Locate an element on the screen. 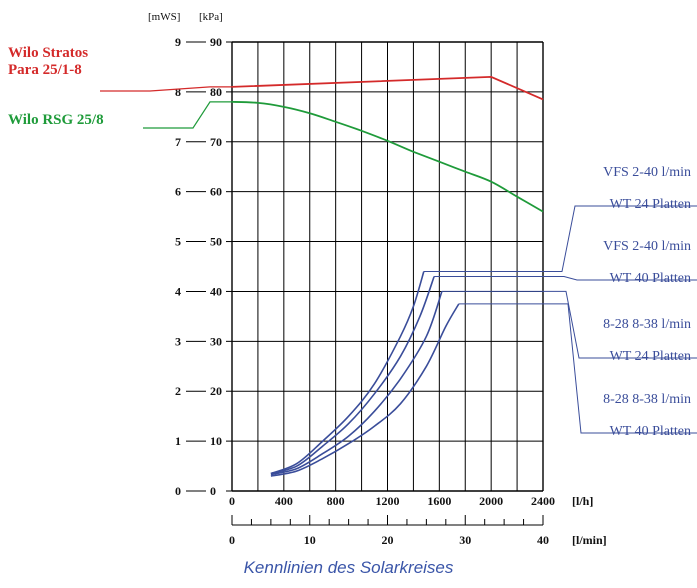 Image resolution: width=697 pixels, height=588 pixels. x-tick-label-lmin: 40 is located at coordinates (543, 540).